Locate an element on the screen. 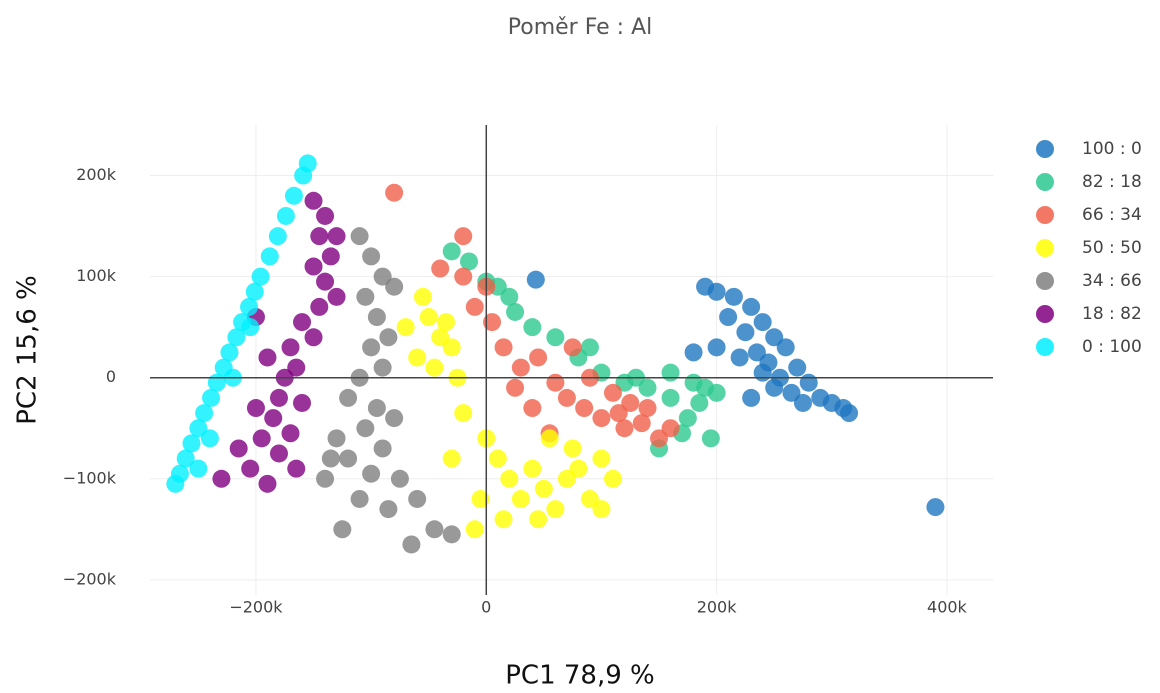 This screenshot has width=1160, height=693. y-tick-label: −100k is located at coordinates (90, 477).